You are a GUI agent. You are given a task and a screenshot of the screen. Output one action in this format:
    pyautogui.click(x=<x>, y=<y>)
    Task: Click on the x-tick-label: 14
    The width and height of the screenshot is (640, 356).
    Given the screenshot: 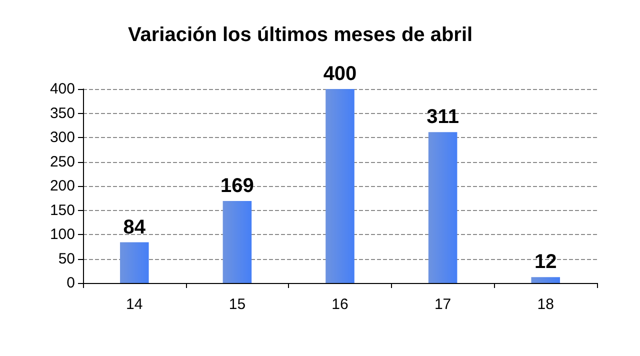 What is the action you would take?
    pyautogui.click(x=134, y=304)
    